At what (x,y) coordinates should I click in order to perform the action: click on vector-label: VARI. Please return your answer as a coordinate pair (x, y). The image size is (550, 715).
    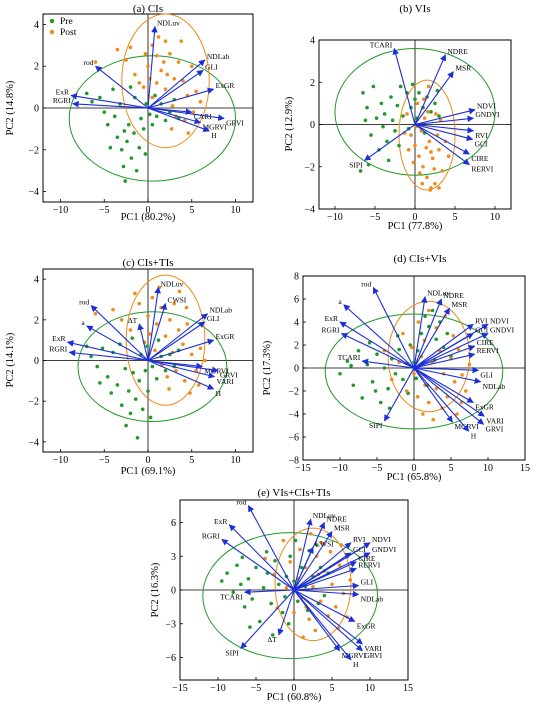
    Looking at the image, I should click on (495, 420).